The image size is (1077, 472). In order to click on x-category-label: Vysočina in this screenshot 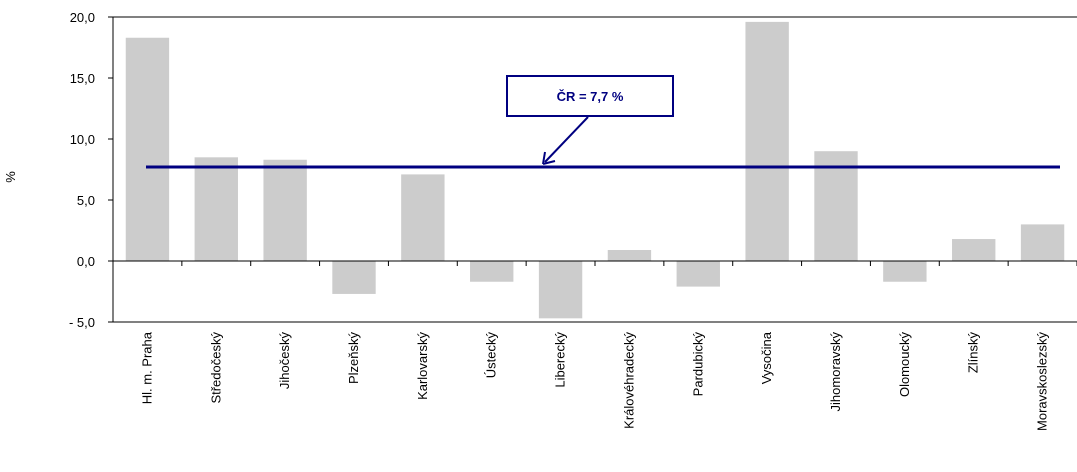, I will do `click(766, 357)`.